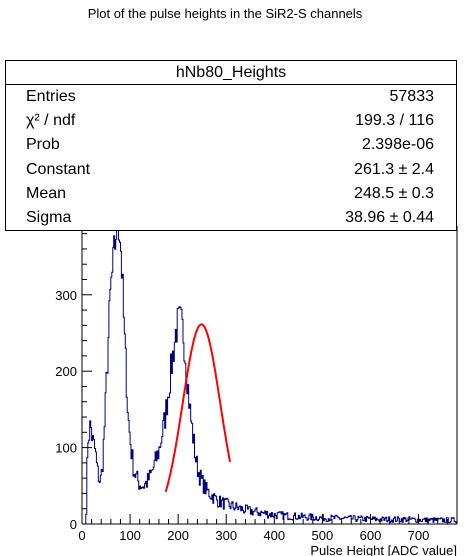 The image size is (470, 556). What do you see at coordinates (66, 371) in the screenshot?
I see `y-tick-label: 200` at bounding box center [66, 371].